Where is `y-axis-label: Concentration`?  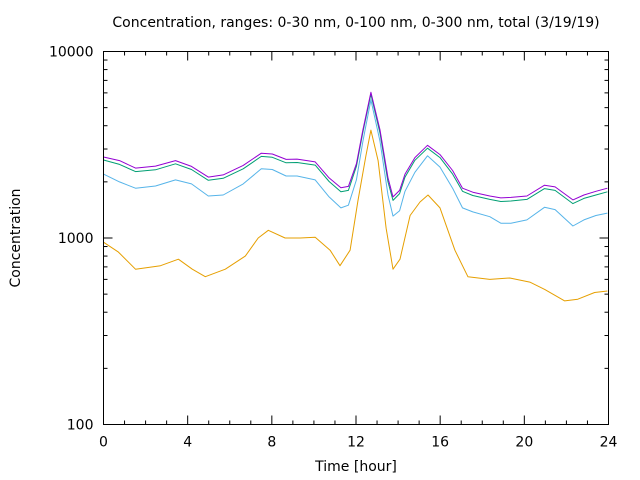 y-axis-label: Concentration is located at coordinates (16, 237).